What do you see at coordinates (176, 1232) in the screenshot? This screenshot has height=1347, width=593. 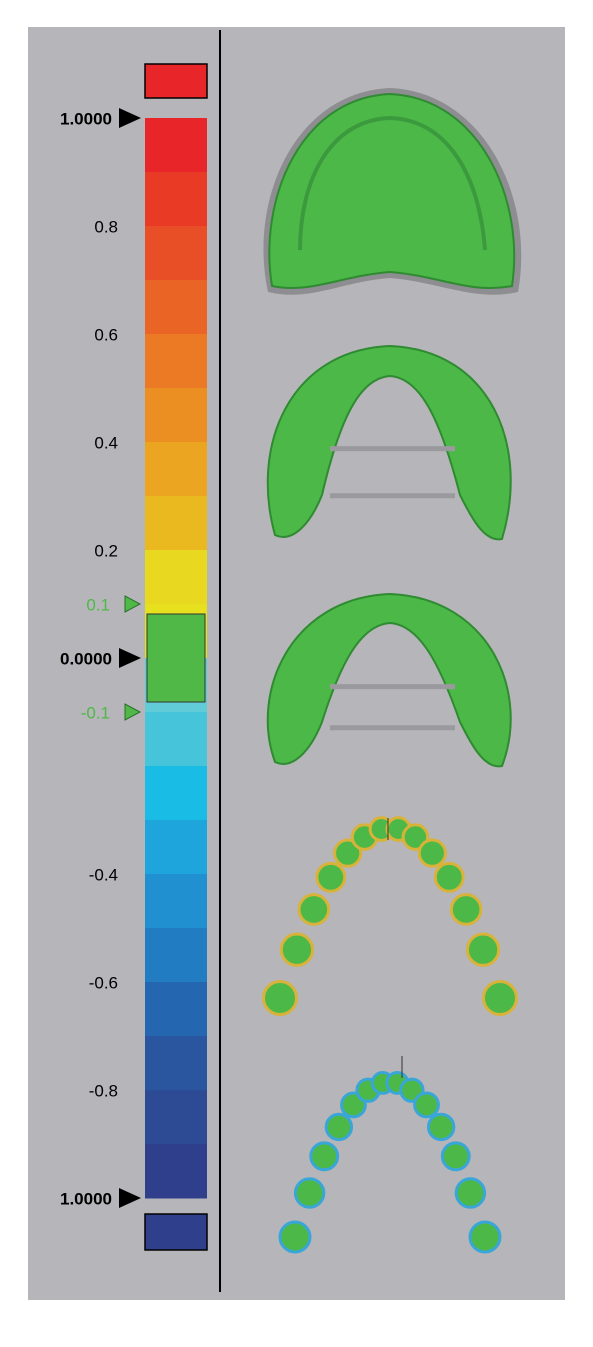 I see `under-color-box` at bounding box center [176, 1232].